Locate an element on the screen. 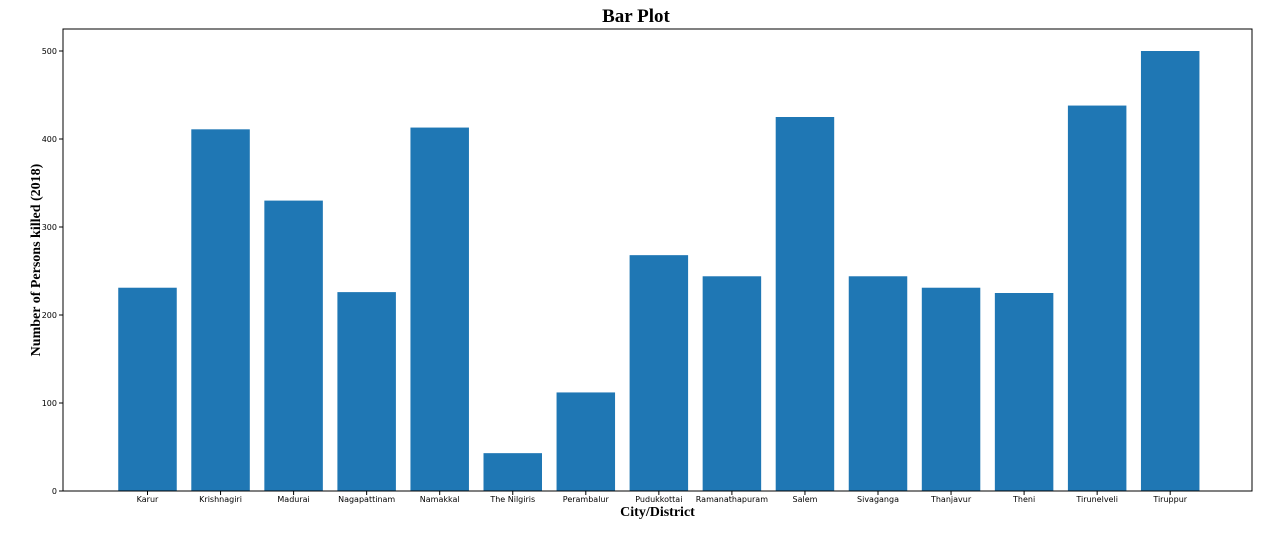 This screenshot has height=548, width=1272. y-tick-label: 300 is located at coordinates (49, 227).